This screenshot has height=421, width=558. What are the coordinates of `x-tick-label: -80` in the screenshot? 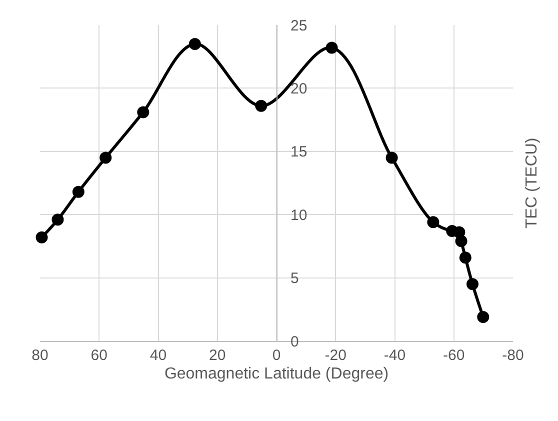 It's located at (513, 355).